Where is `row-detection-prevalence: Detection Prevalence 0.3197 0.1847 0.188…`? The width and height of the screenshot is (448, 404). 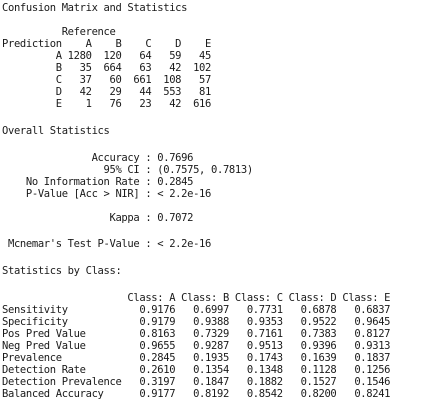
row-detection-prevalence: Detection Prevalence 0.3197 0.1847 0.188… is located at coordinates (196, 382).